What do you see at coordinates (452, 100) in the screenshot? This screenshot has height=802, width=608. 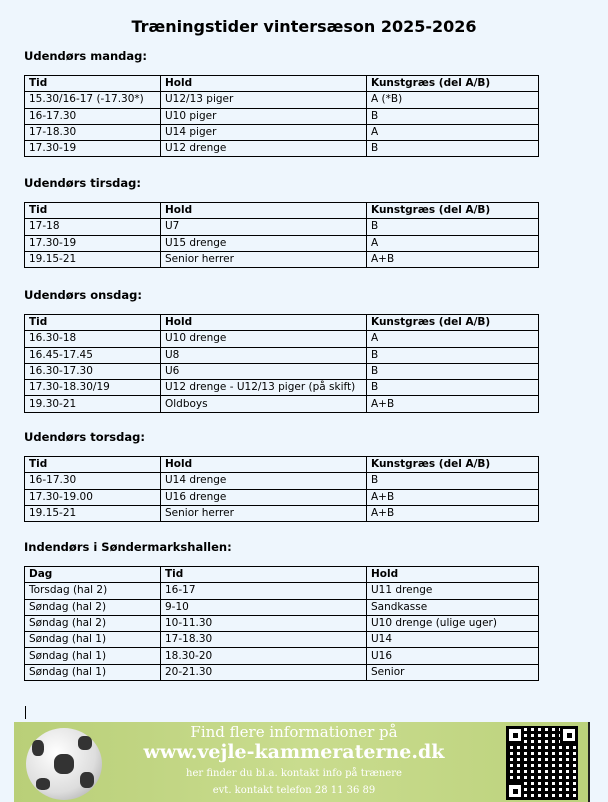 I see `table-cell: A (*B)` at bounding box center [452, 100].